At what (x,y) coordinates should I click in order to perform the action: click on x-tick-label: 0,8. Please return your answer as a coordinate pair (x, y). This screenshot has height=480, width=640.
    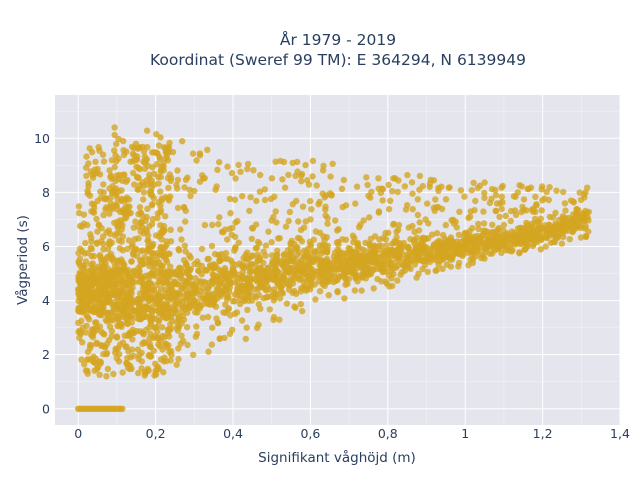
    Looking at the image, I should click on (388, 433).